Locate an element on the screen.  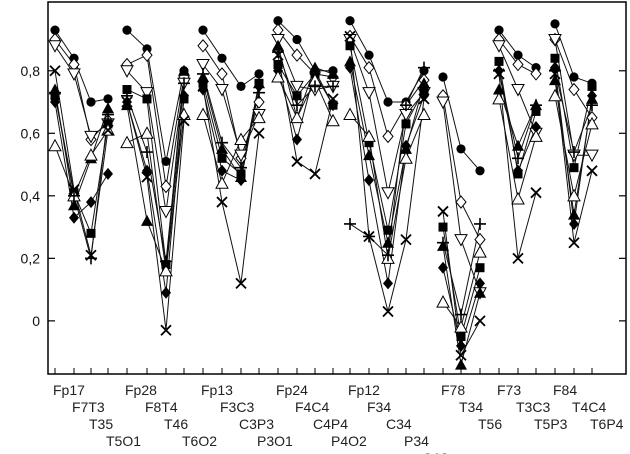
x-tick-label: F78 is located at coordinates (453, 390).